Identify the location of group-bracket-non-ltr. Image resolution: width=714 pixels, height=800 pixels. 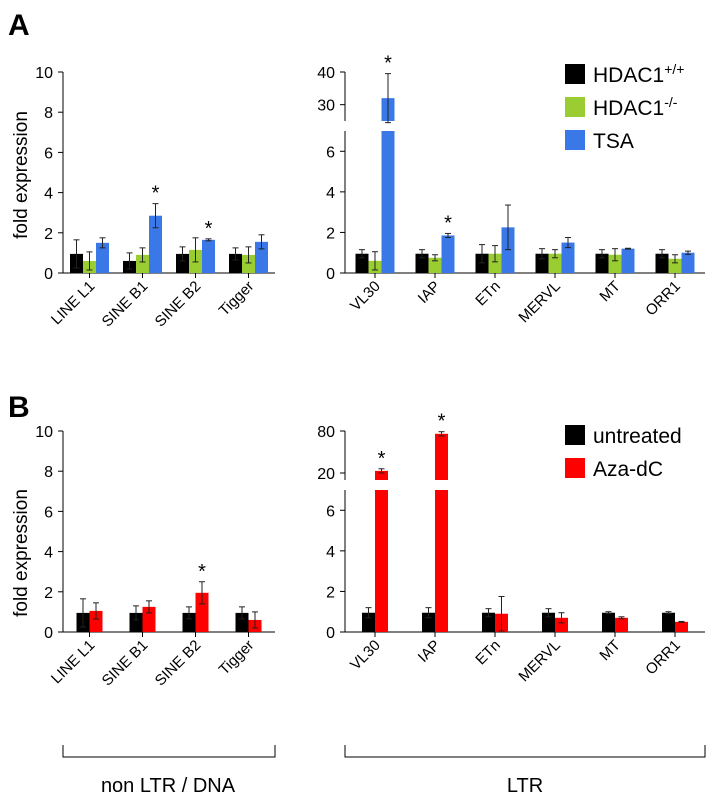
(169, 751).